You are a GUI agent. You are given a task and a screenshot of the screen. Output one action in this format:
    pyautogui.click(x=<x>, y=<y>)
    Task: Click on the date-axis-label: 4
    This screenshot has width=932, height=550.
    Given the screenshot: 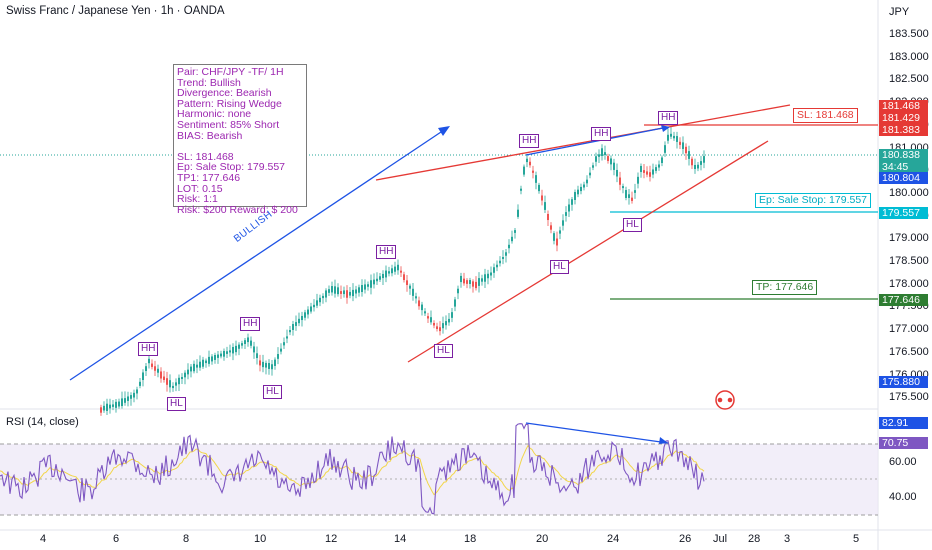 What is the action you would take?
    pyautogui.click(x=43, y=539)
    